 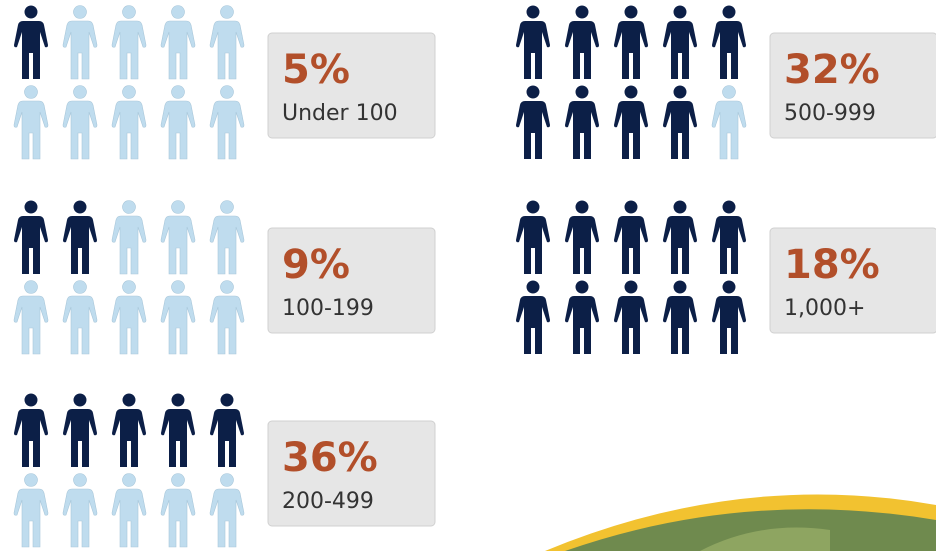 What do you see at coordinates (224, 470) in the screenshot?
I see `group: 36% 200-499` at bounding box center [224, 470].